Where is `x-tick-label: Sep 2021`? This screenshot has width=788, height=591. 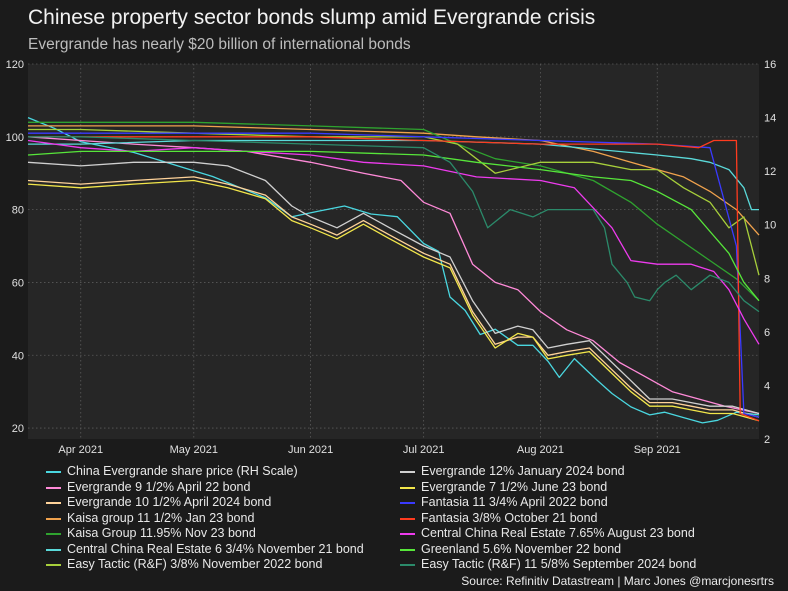
x-tick-label: Sep 2021 is located at coordinates (657, 450).